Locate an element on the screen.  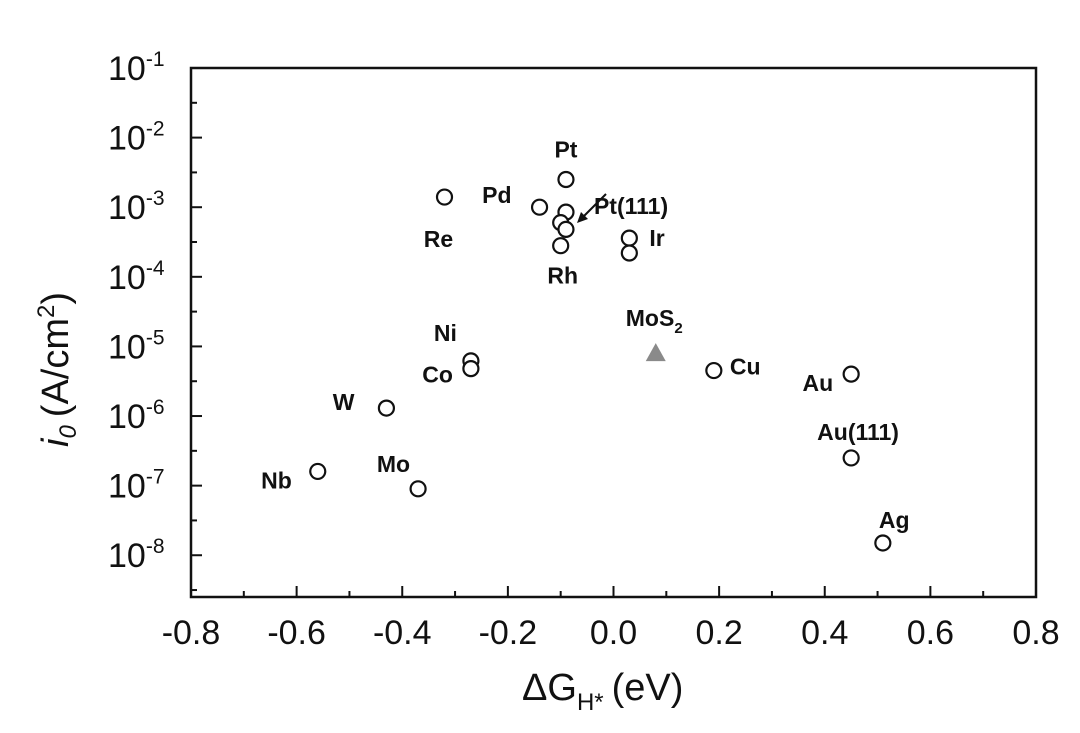
x-tick-label: 0.6 is located at coordinates (930, 633).